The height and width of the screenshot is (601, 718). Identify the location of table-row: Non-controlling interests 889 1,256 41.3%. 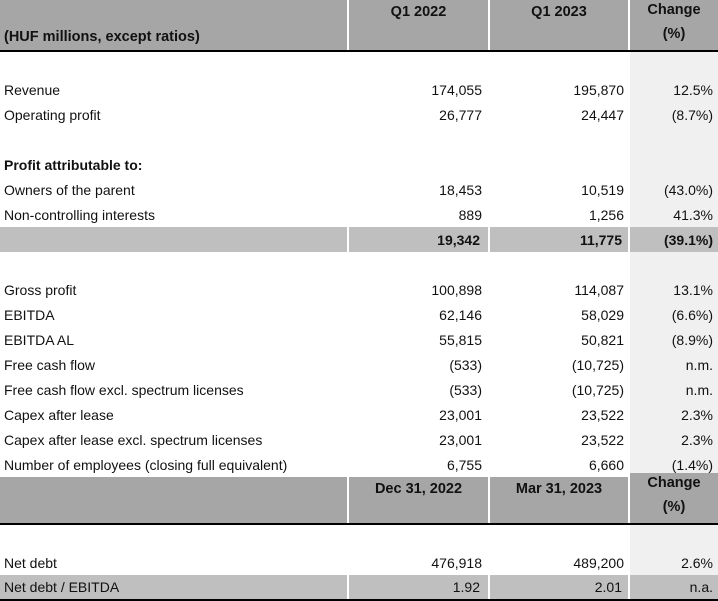
(359, 214).